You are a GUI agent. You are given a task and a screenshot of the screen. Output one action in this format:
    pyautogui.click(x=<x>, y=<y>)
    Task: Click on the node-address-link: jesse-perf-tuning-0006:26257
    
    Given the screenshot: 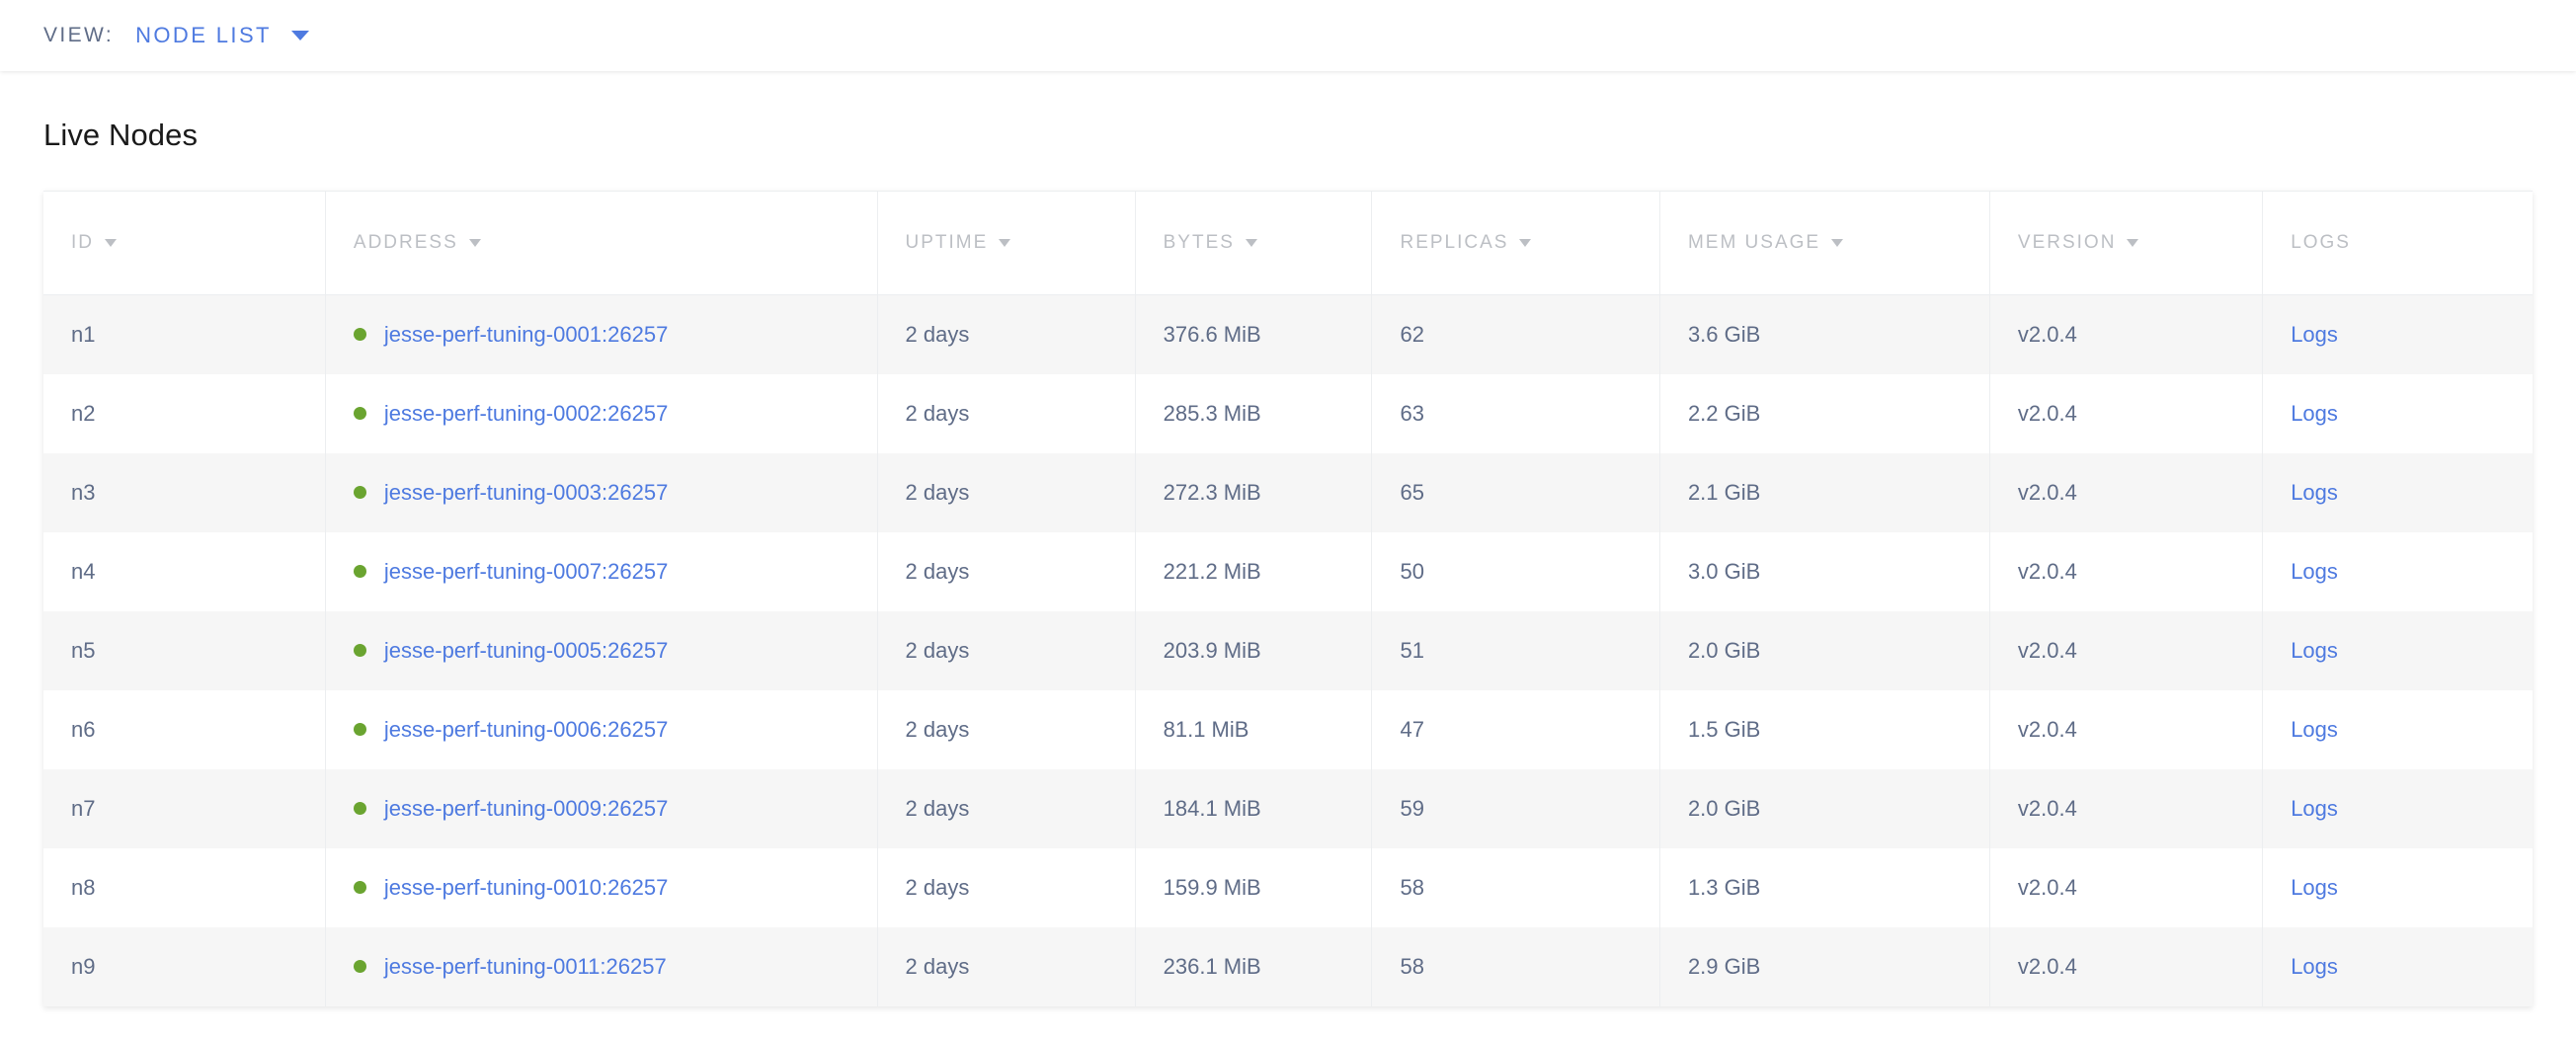 What is the action you would take?
    pyautogui.click(x=526, y=729)
    